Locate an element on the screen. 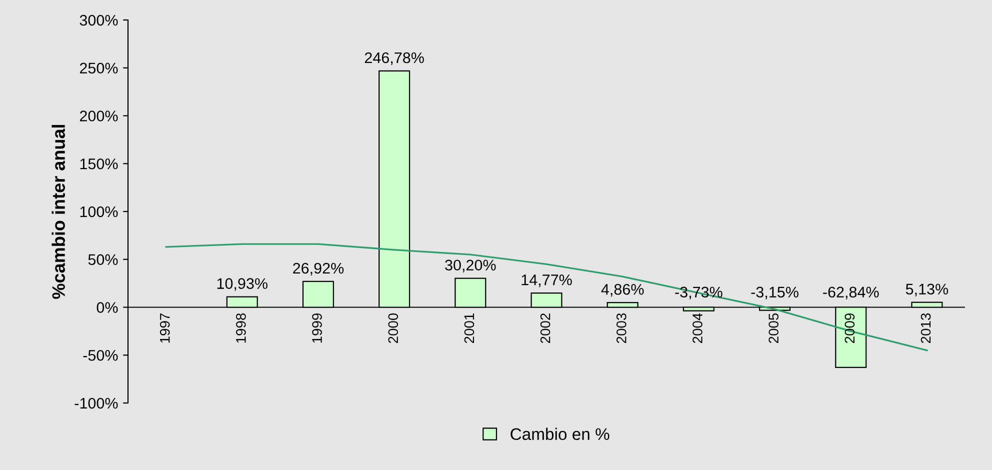 The width and height of the screenshot is (992, 470). x-tick-label: 2013 is located at coordinates (925, 328).